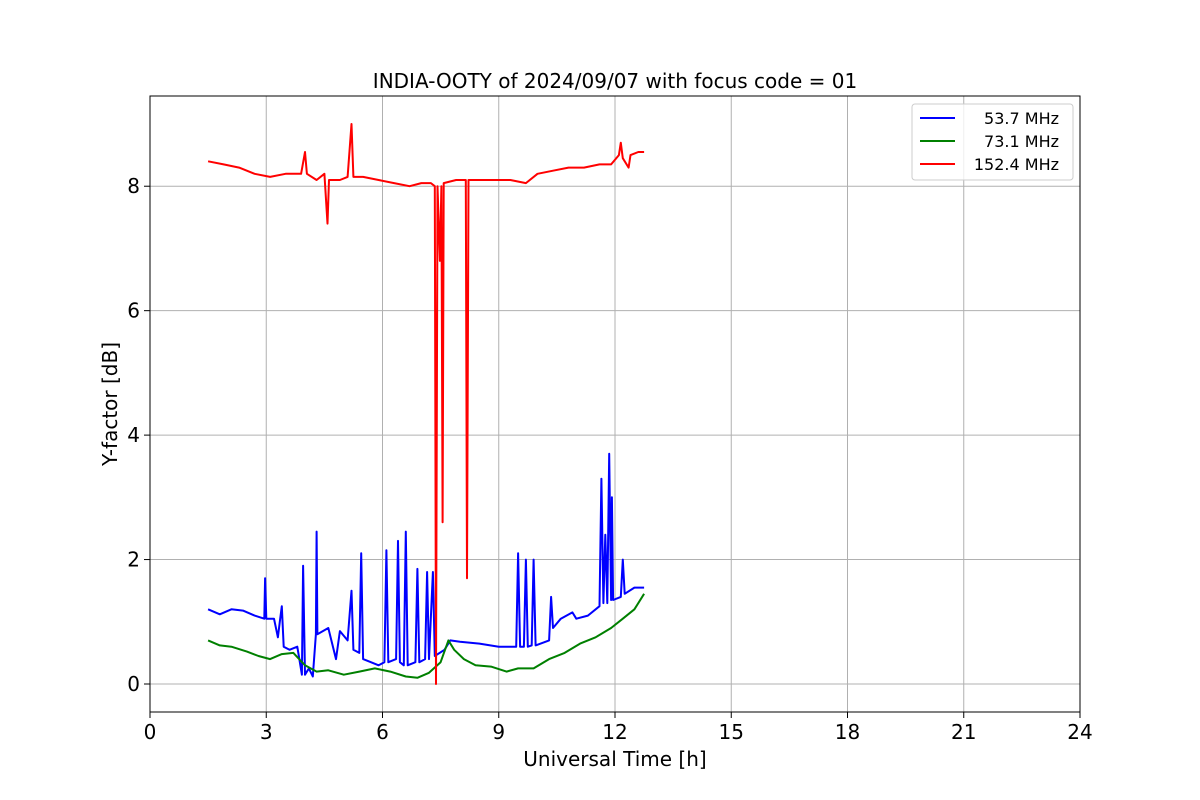 Image resolution: width=1200 pixels, height=800 pixels. I want to click on legend: 53.7 MHz 73.1 MHz 152.4 MHz, so click(992, 142).